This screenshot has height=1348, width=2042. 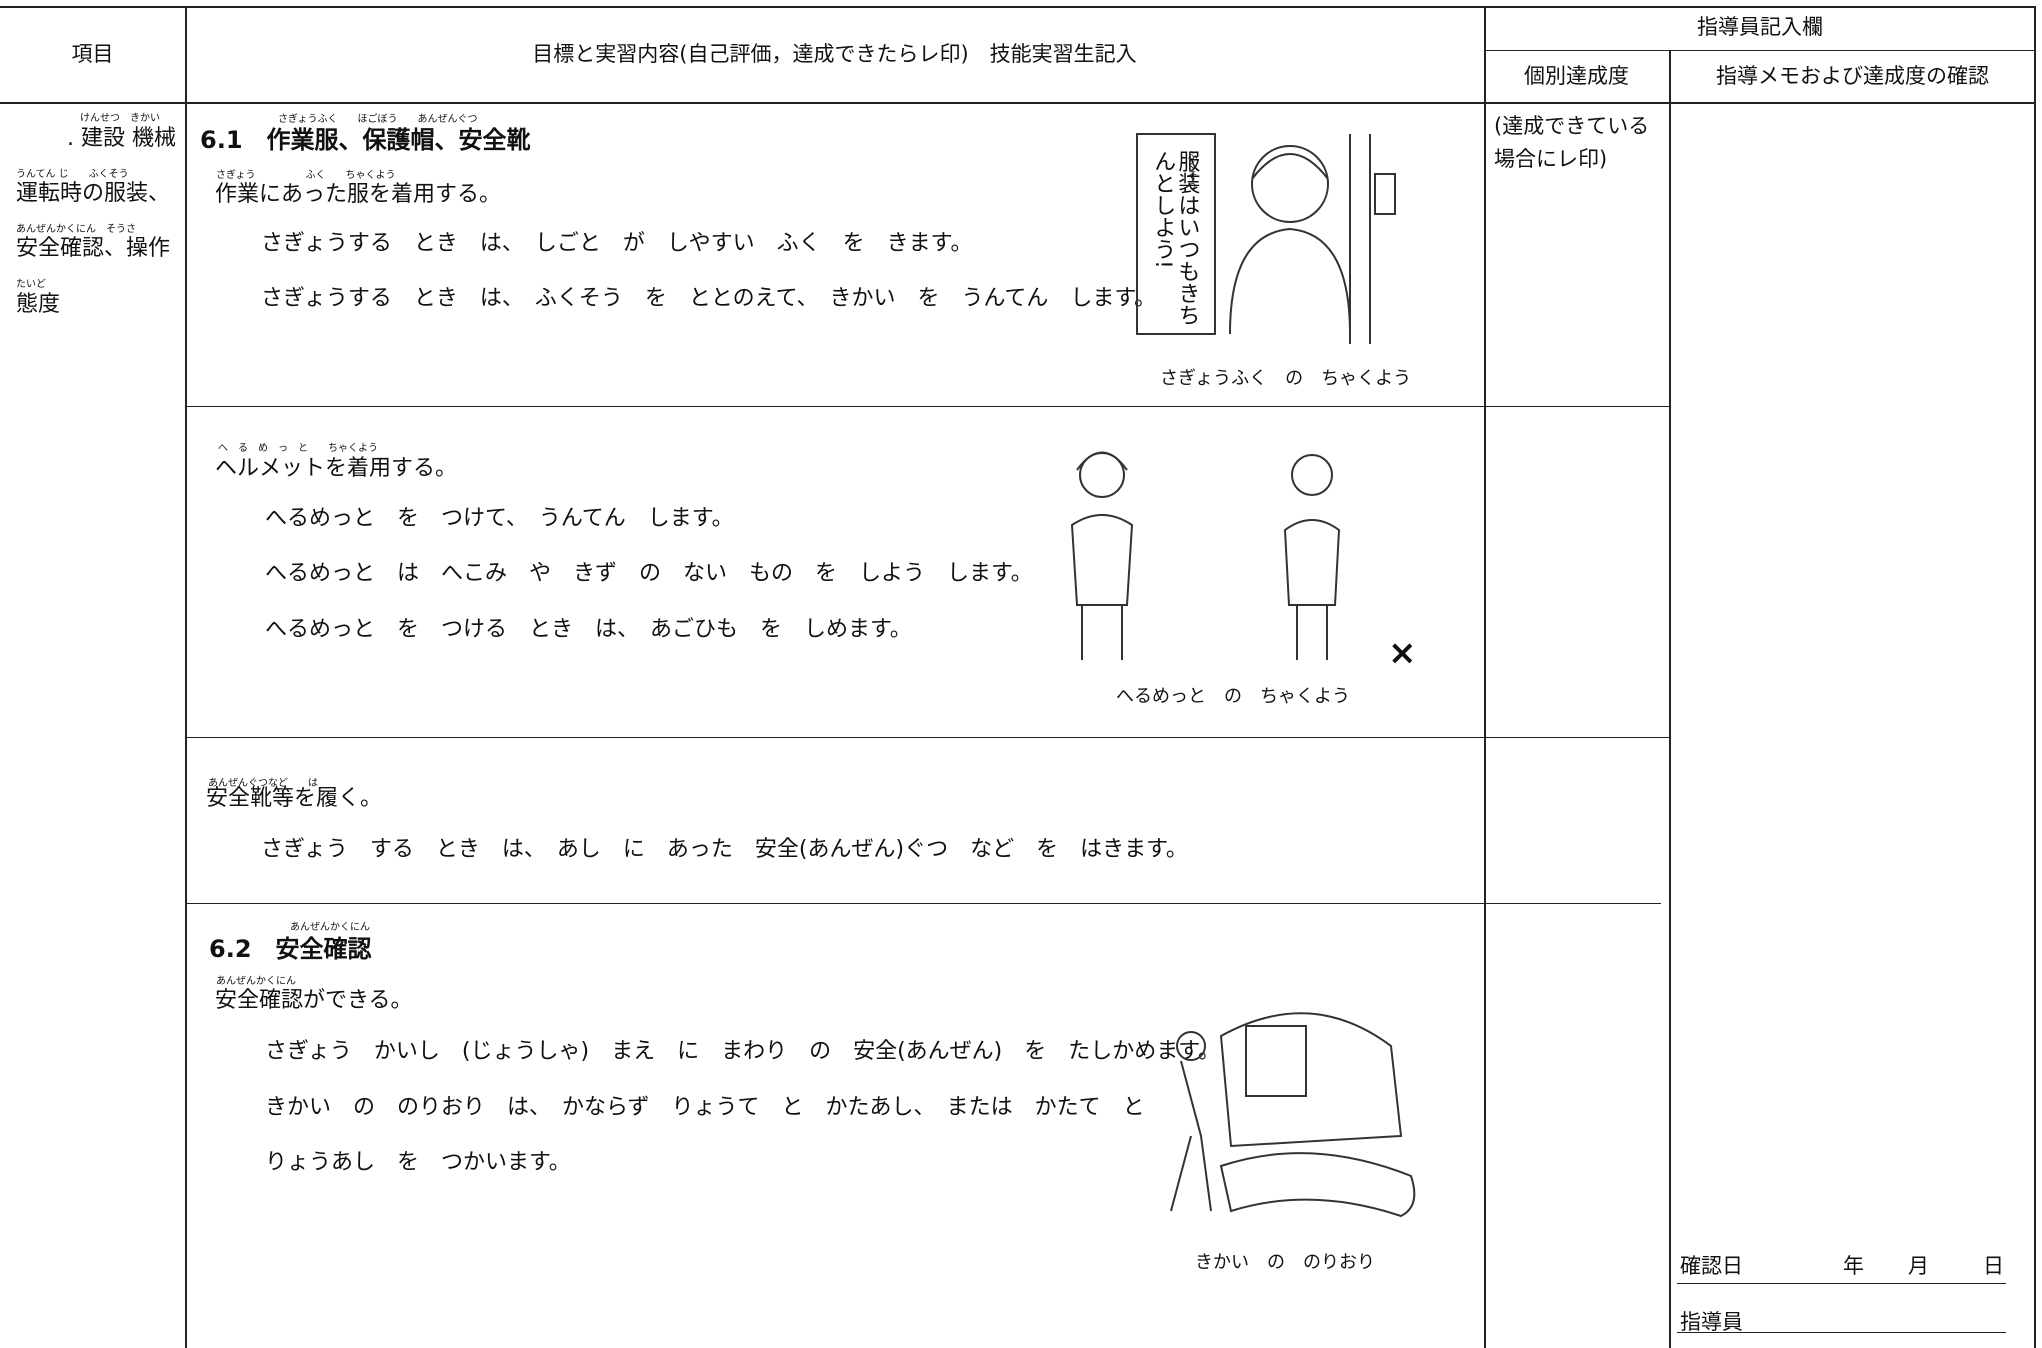 I want to click on heading: 6.2 安全確認, so click(x=290, y=949).